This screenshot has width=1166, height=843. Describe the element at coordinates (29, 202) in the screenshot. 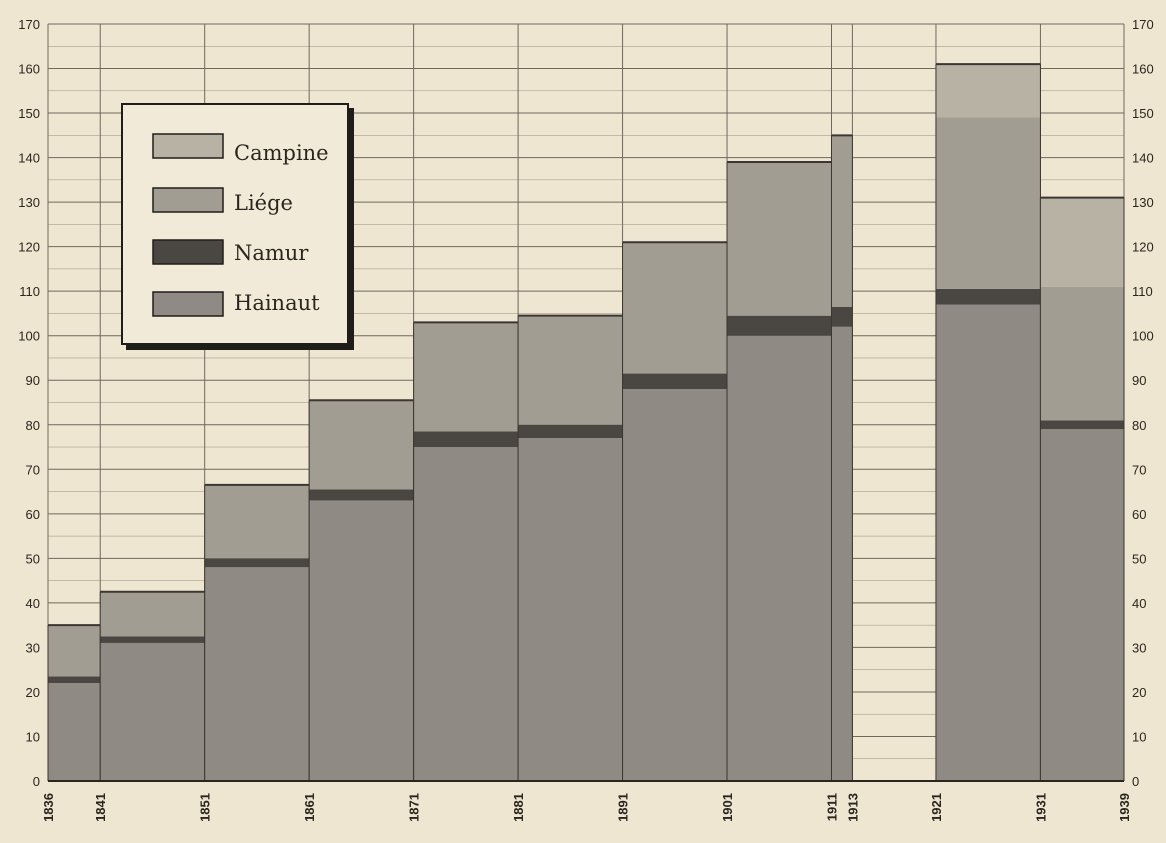

I see `y-tick-label-left: 130` at that location.